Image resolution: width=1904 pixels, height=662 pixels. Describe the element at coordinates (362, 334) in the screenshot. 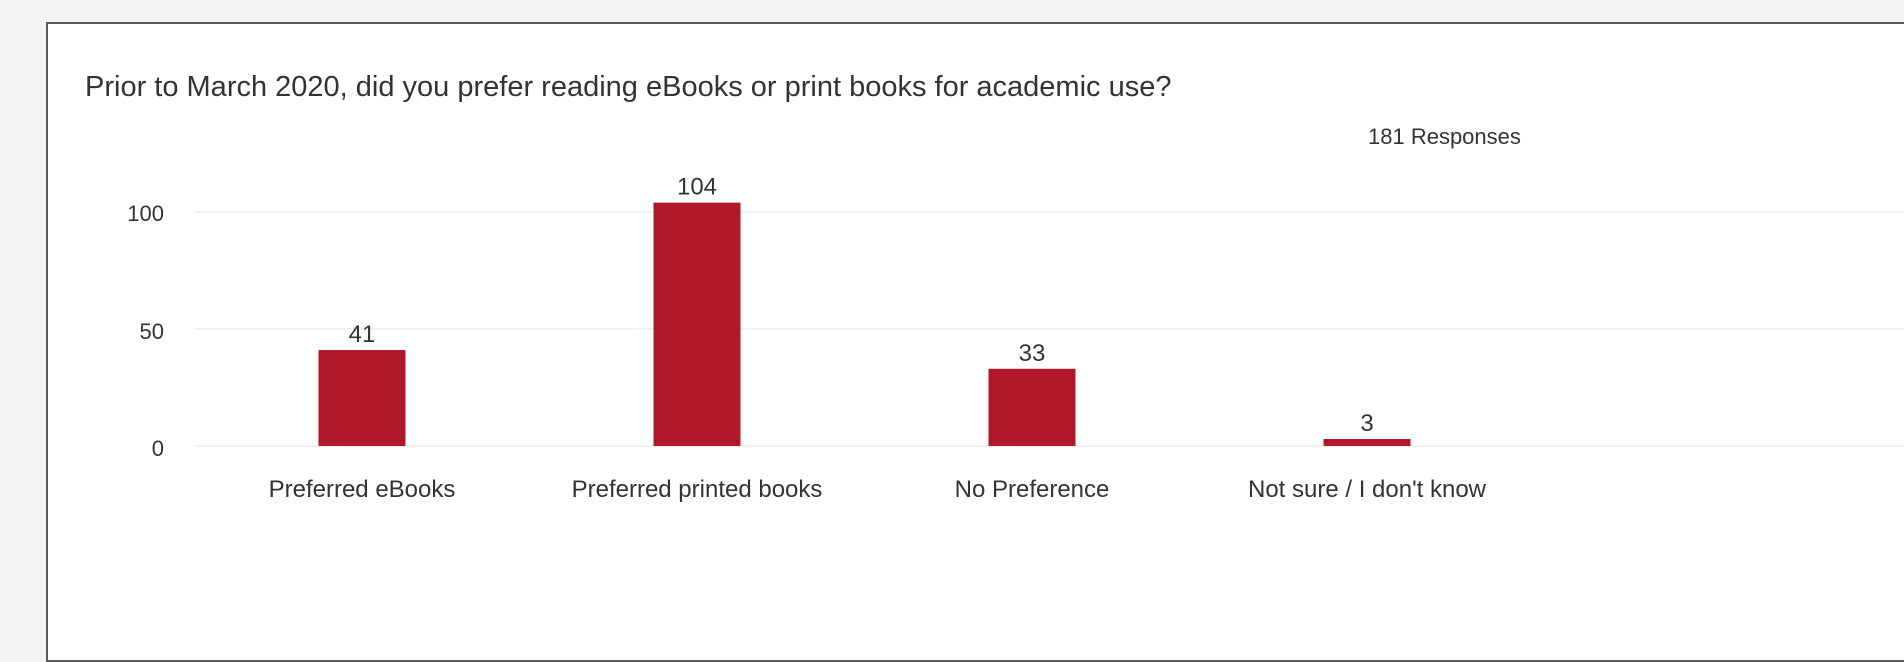

I see `bar-value-label-0: 41` at that location.